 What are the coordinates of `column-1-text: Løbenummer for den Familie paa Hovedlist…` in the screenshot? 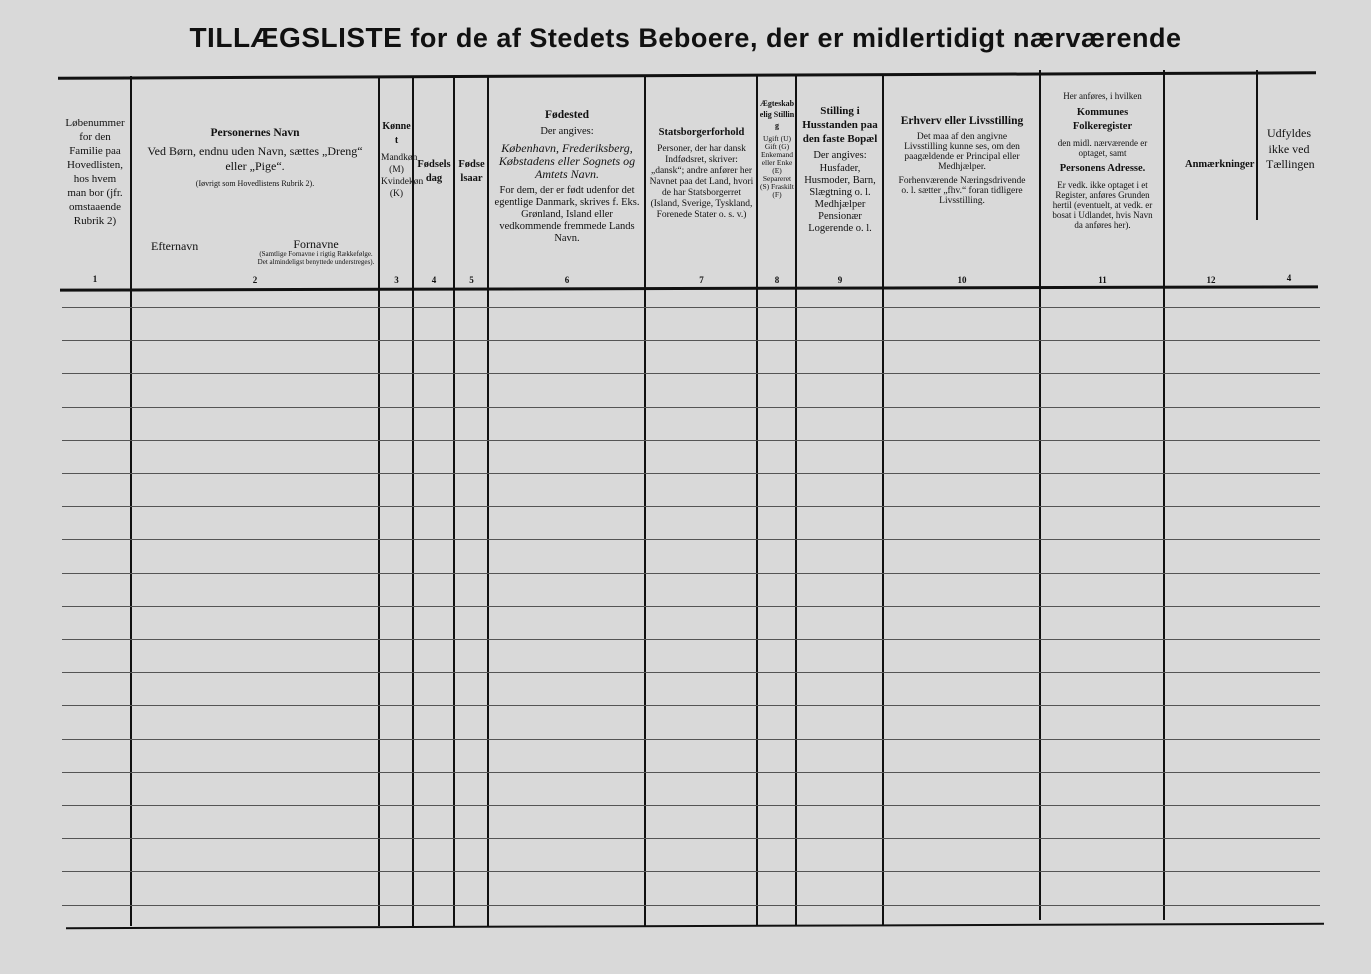 It's located at (95, 172).